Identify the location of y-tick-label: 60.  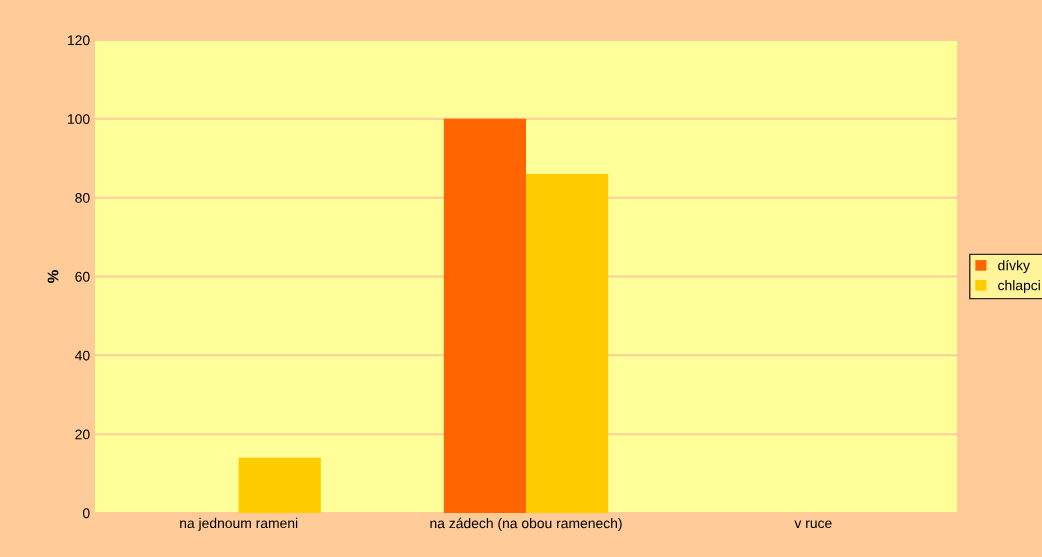
(82, 276).